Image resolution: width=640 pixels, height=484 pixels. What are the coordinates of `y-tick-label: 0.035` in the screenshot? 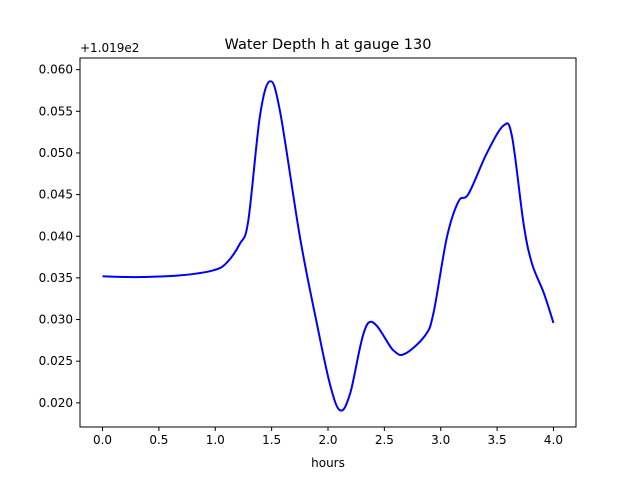 It's located at (56, 278).